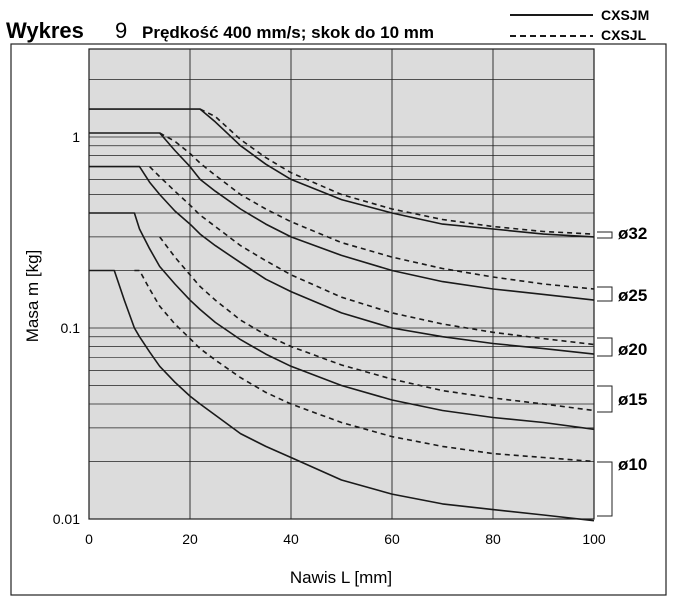 The width and height of the screenshot is (676, 597). Describe the element at coordinates (341, 577) in the screenshot. I see `x-axis-title: Nawis L [mm]` at that location.